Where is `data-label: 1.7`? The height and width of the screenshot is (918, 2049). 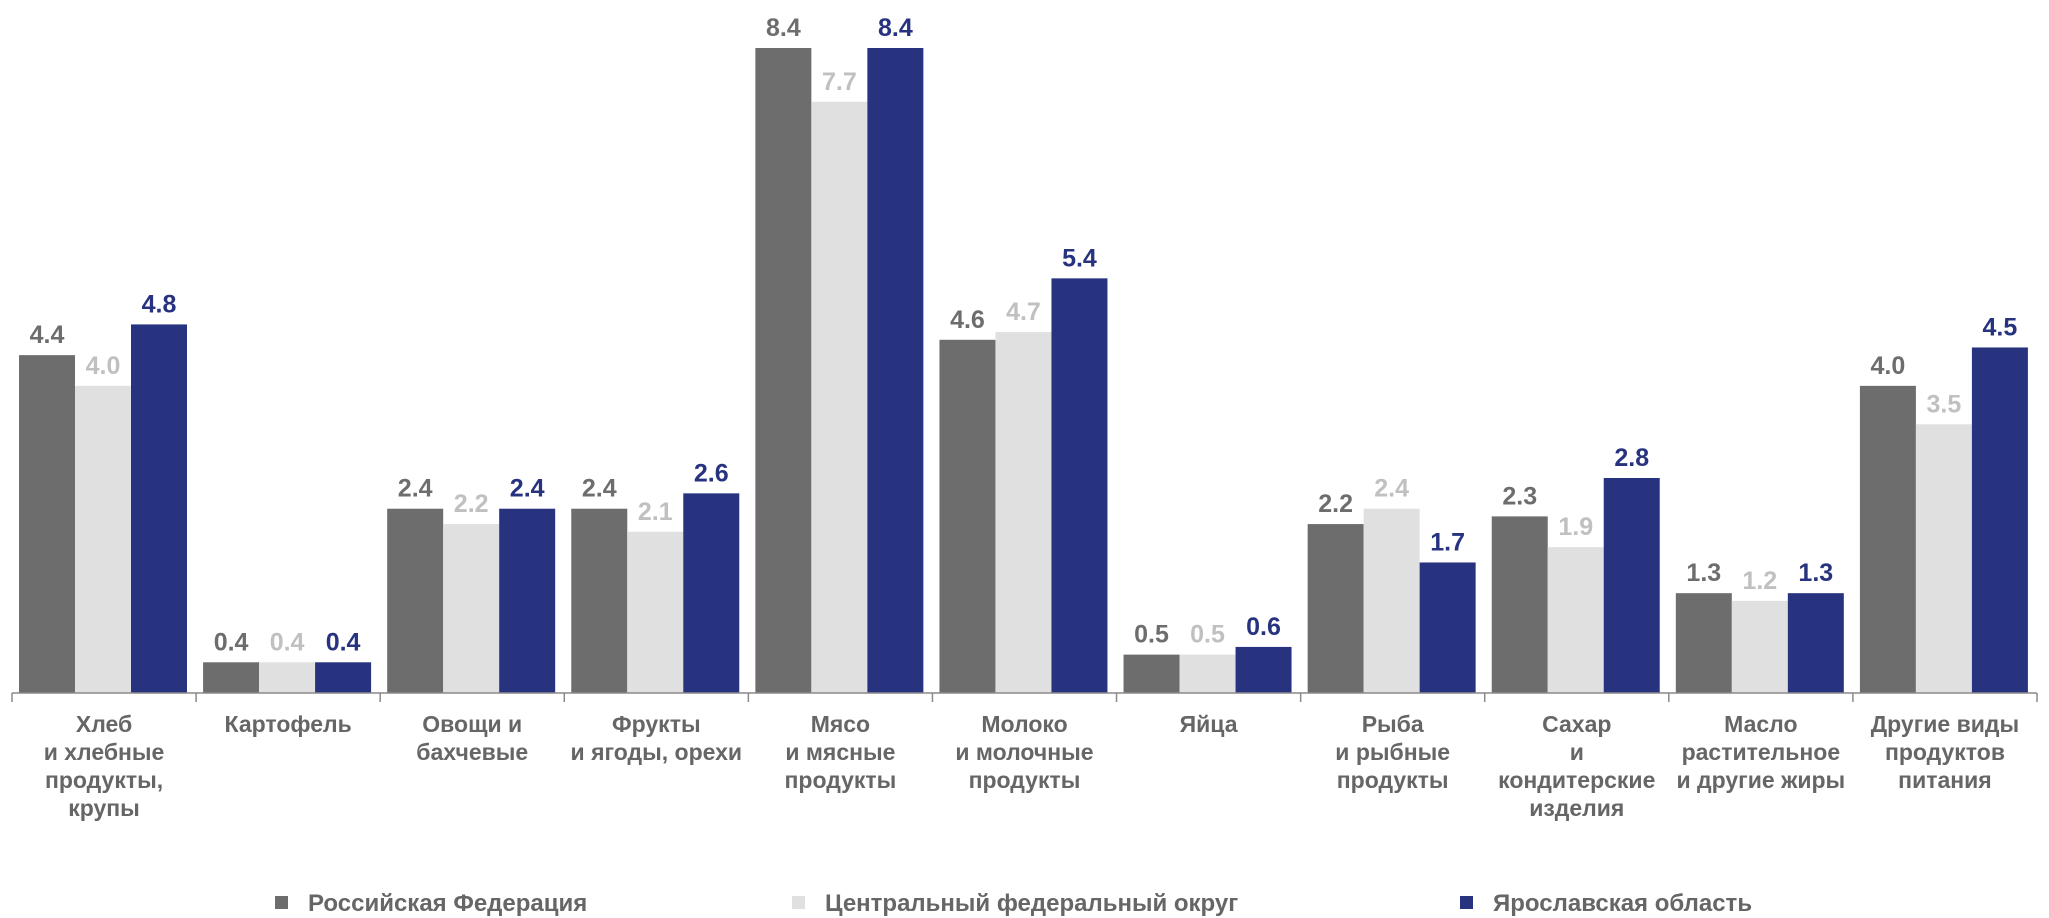
data-label: 1.7 is located at coordinates (1447, 542).